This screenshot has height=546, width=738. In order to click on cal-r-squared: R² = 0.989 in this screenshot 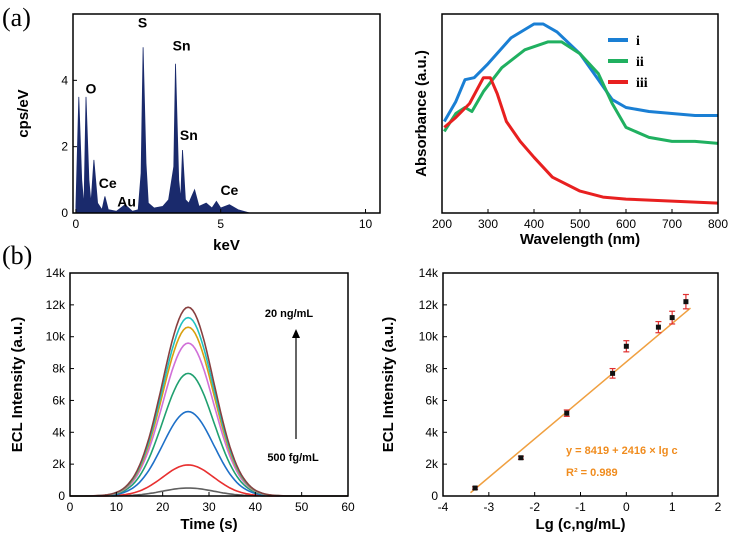, I will do `click(592, 473)`.